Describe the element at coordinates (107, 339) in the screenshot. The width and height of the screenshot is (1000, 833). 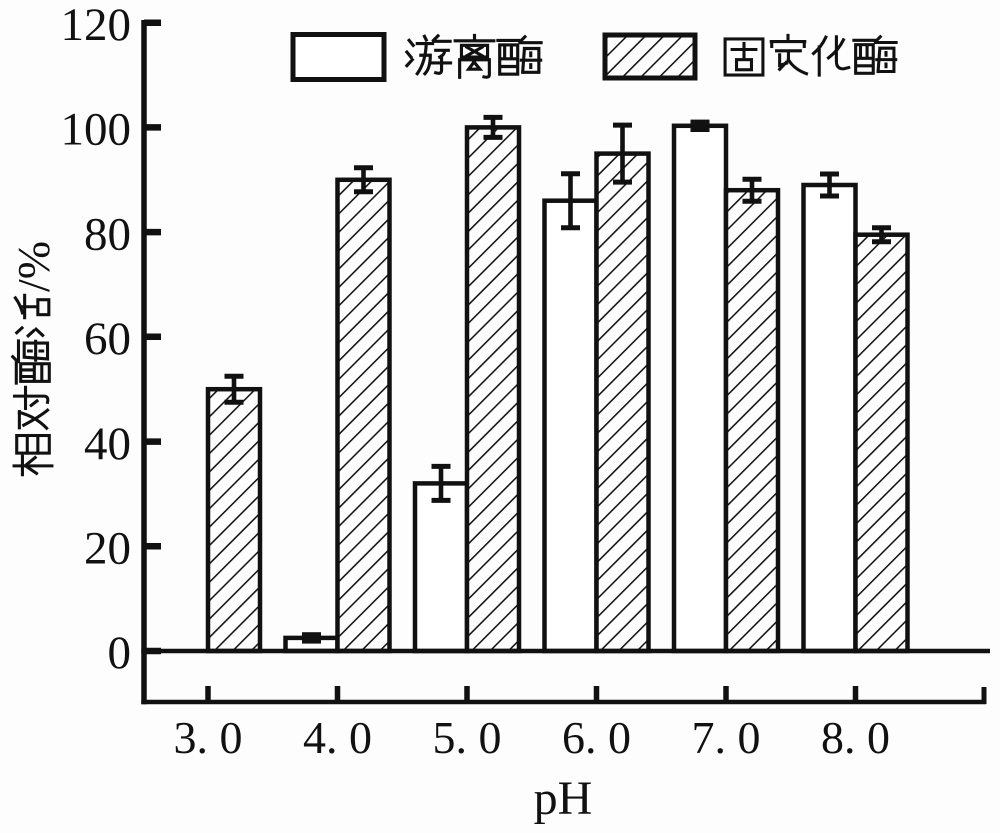
I see `svg-text: 60` at that location.